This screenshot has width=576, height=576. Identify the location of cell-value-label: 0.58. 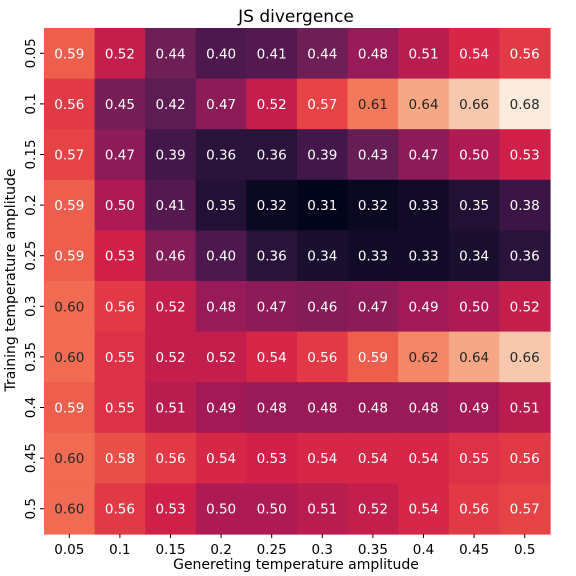
(120, 459).